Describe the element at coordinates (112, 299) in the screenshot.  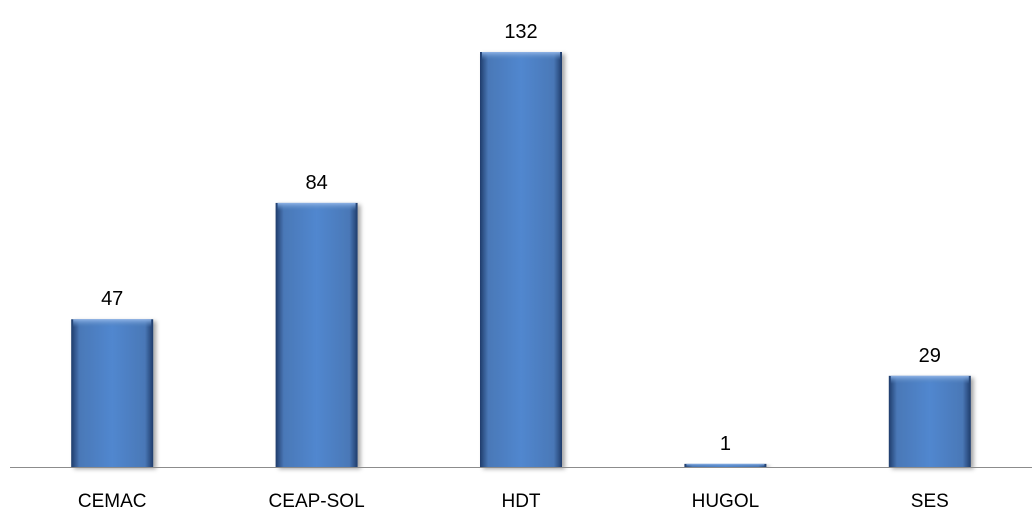
I see `data-label: 47` at that location.